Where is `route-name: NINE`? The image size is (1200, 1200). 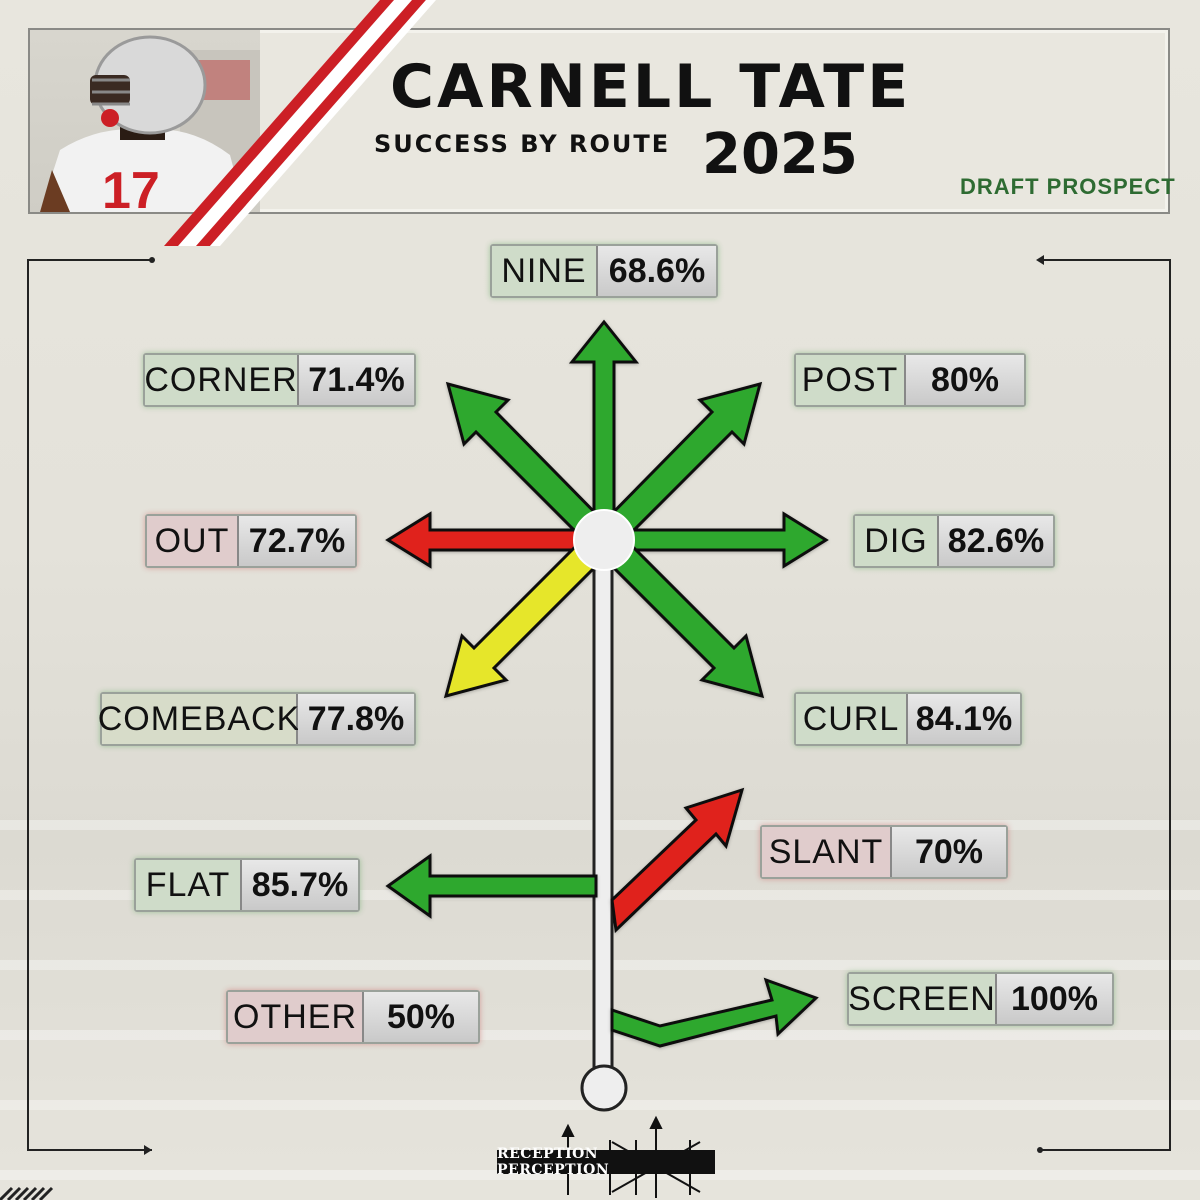
route-name: NINE is located at coordinates (545, 271).